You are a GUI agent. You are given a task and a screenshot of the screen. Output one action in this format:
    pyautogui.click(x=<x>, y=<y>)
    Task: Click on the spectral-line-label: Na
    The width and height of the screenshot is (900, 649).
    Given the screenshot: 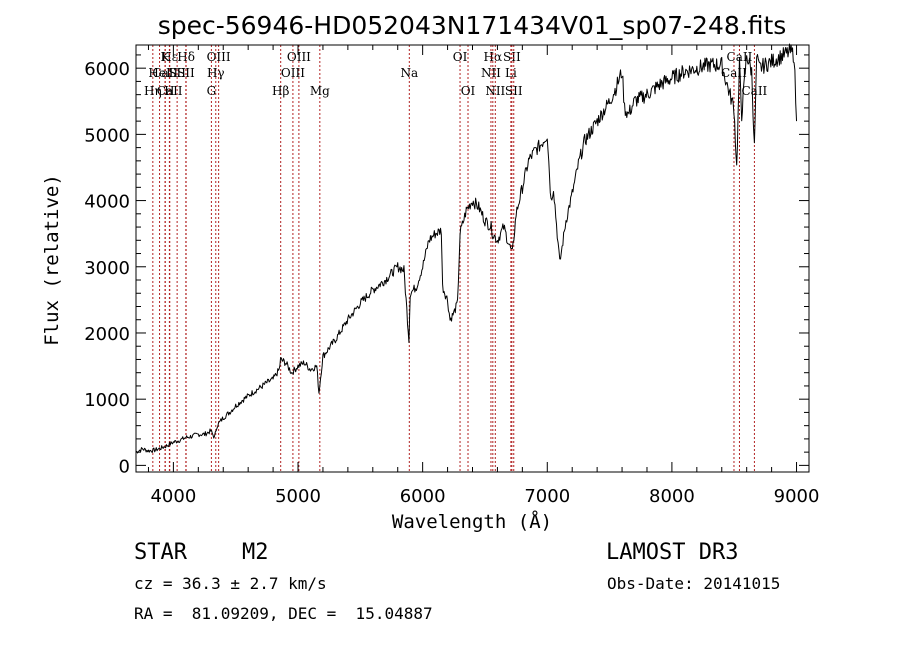 What is the action you would take?
    pyautogui.click(x=409, y=73)
    